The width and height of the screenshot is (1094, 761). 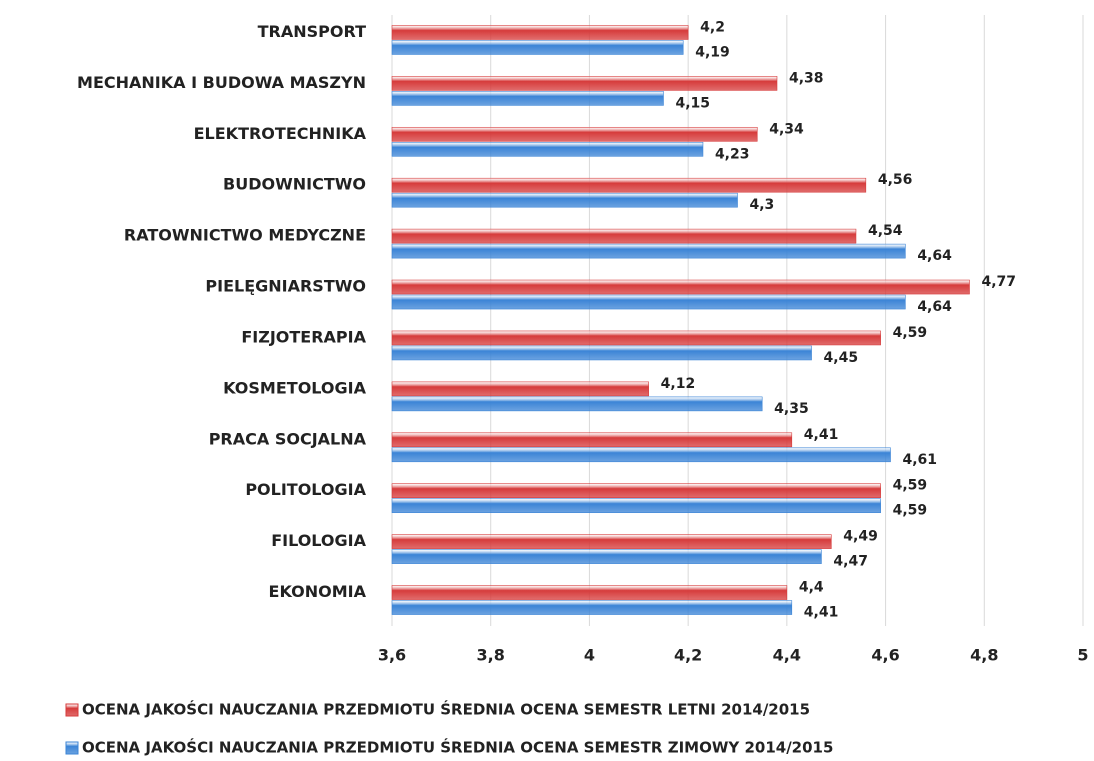 What do you see at coordinates (392, 655) in the screenshot?
I see `x-tick-label: 3,6` at bounding box center [392, 655].